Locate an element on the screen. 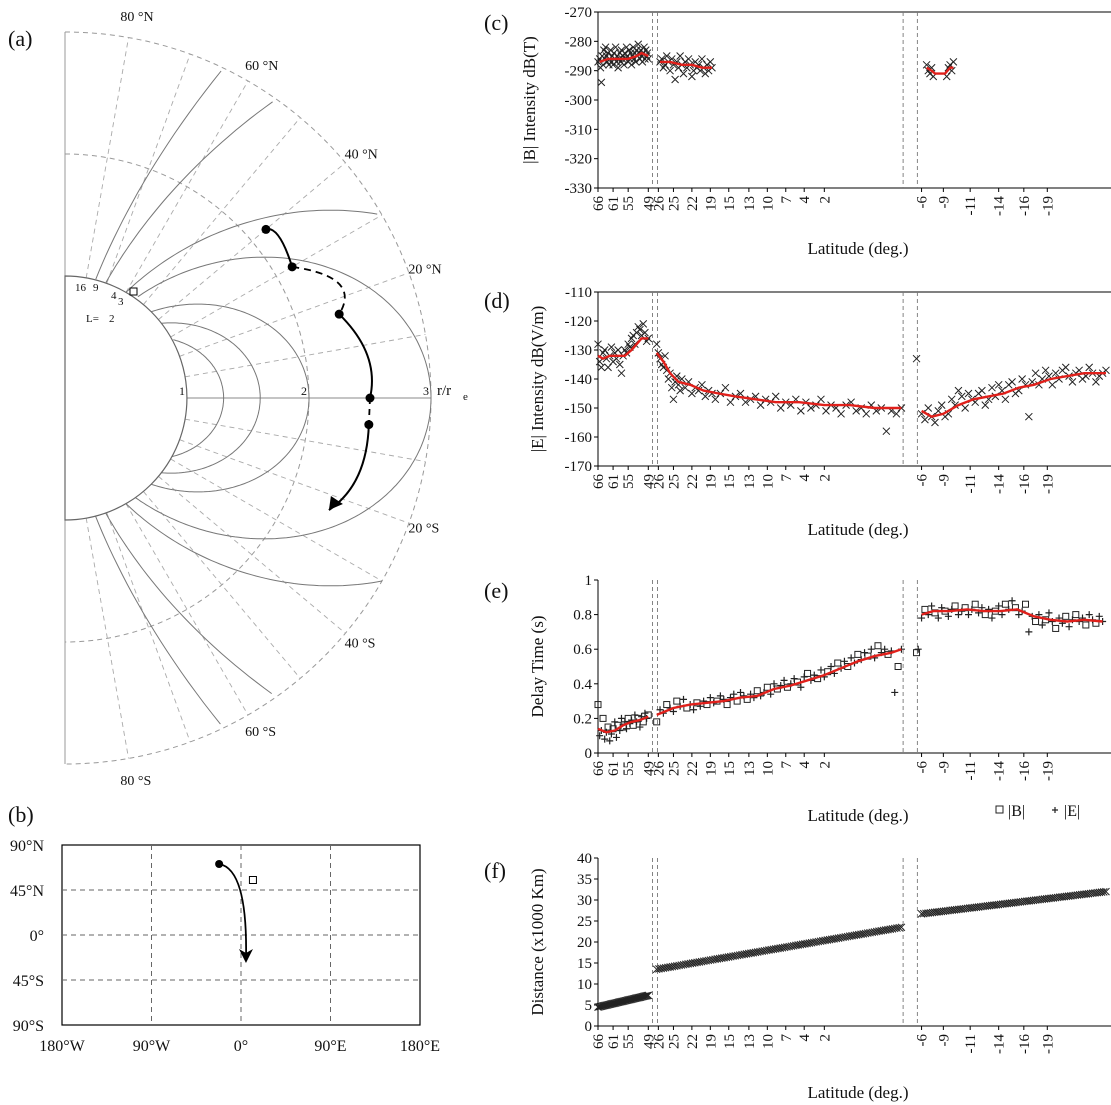 The height and width of the screenshot is (1105, 1111). y-tick-label: -280 is located at coordinates (579, 42).